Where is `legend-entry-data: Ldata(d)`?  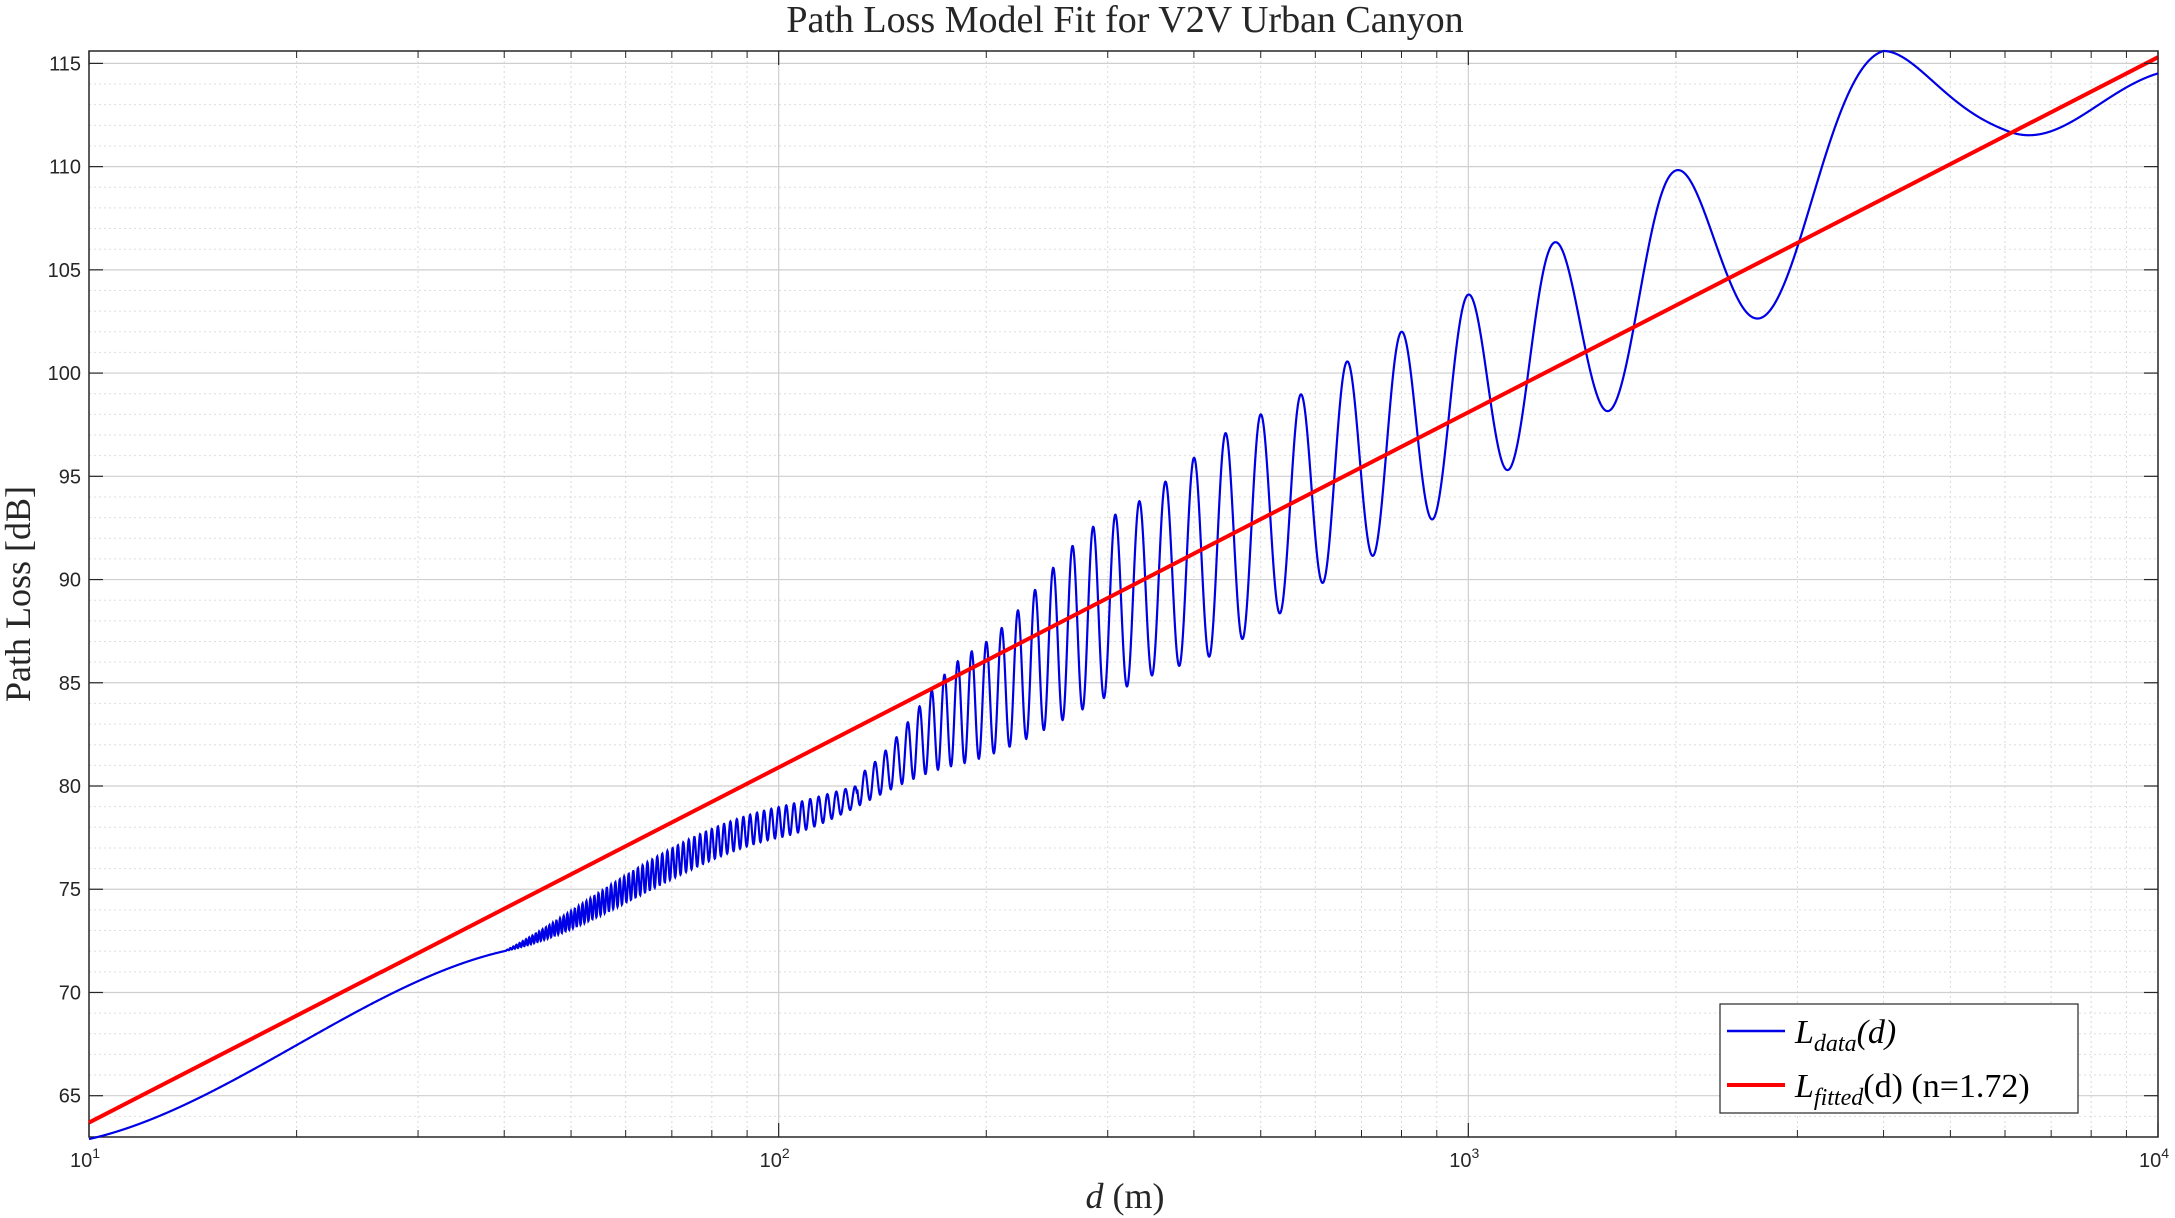
legend-entry-data: Ldata(d) is located at coordinates (1845, 1035).